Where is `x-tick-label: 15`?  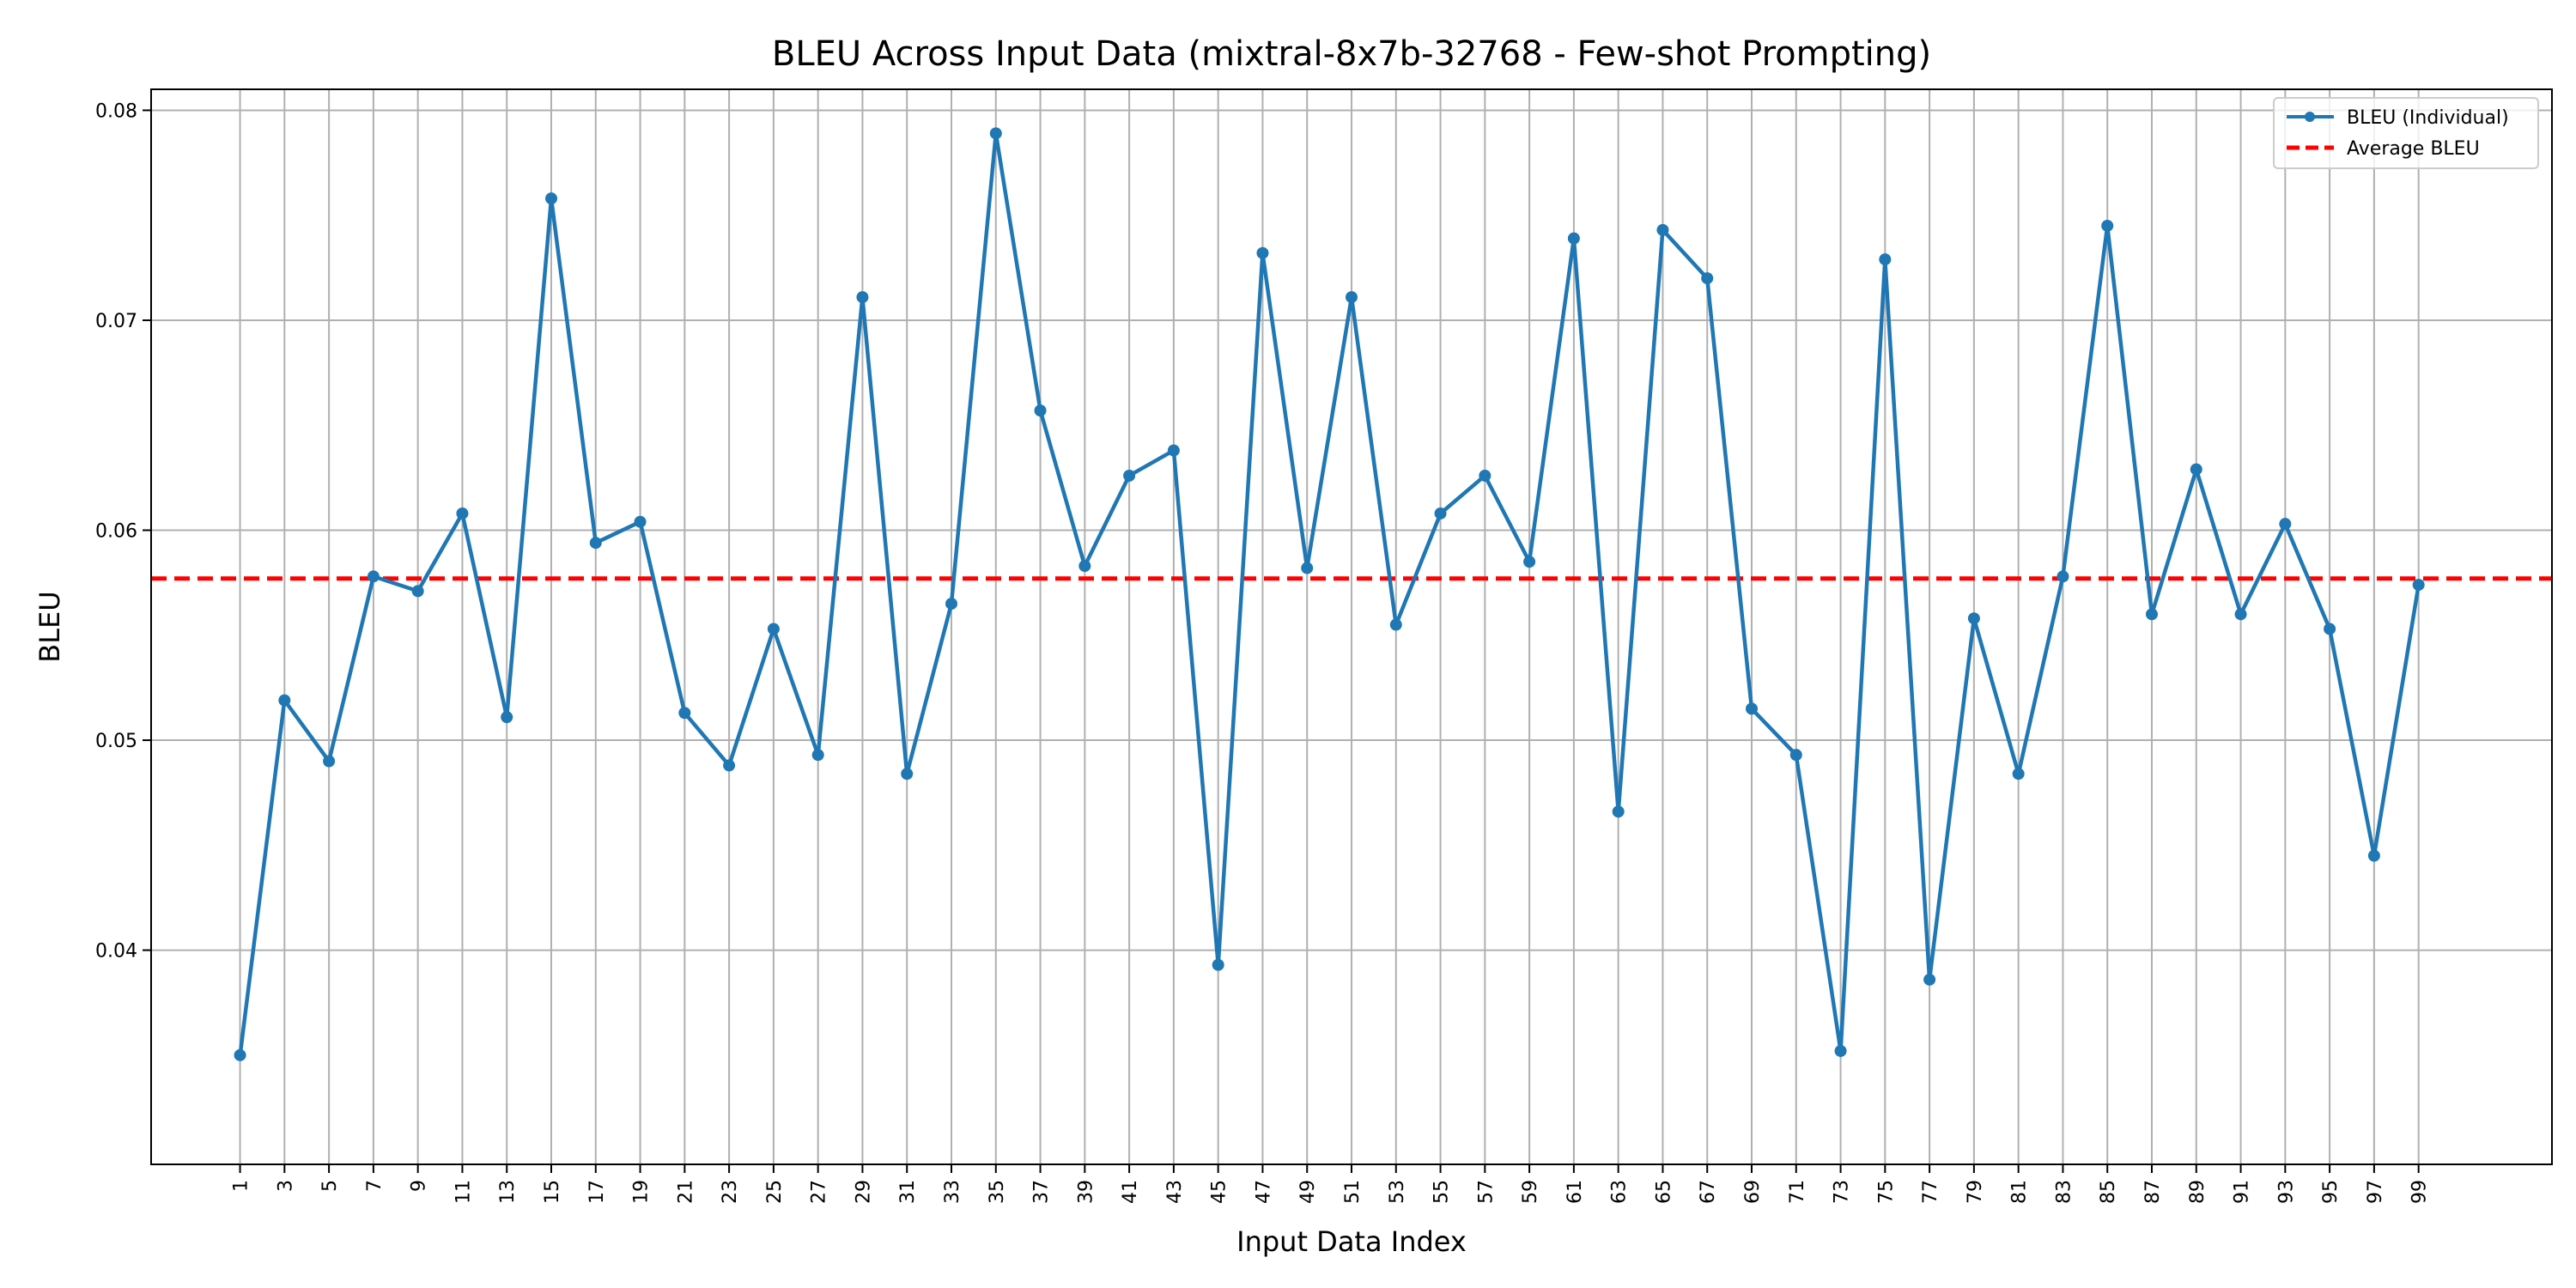 x-tick-label: 15 is located at coordinates (552, 1192).